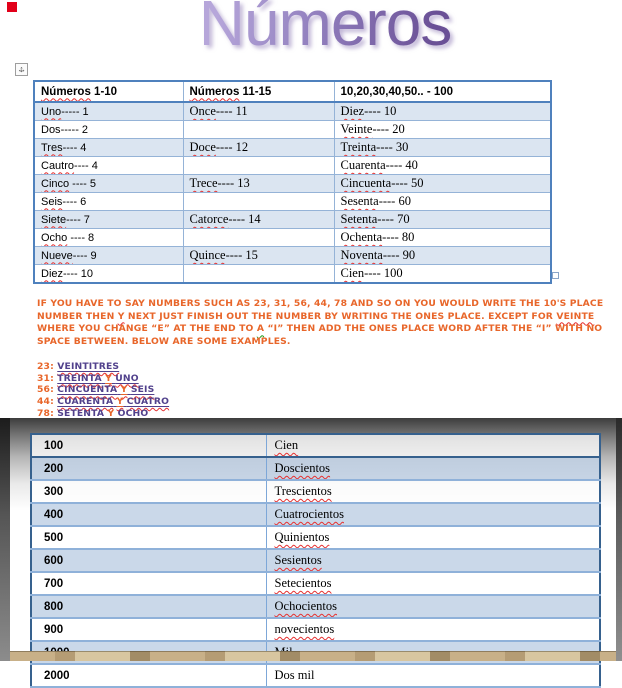  What do you see at coordinates (433, 445) in the screenshot?
I see `word-cell: Cien` at bounding box center [433, 445].